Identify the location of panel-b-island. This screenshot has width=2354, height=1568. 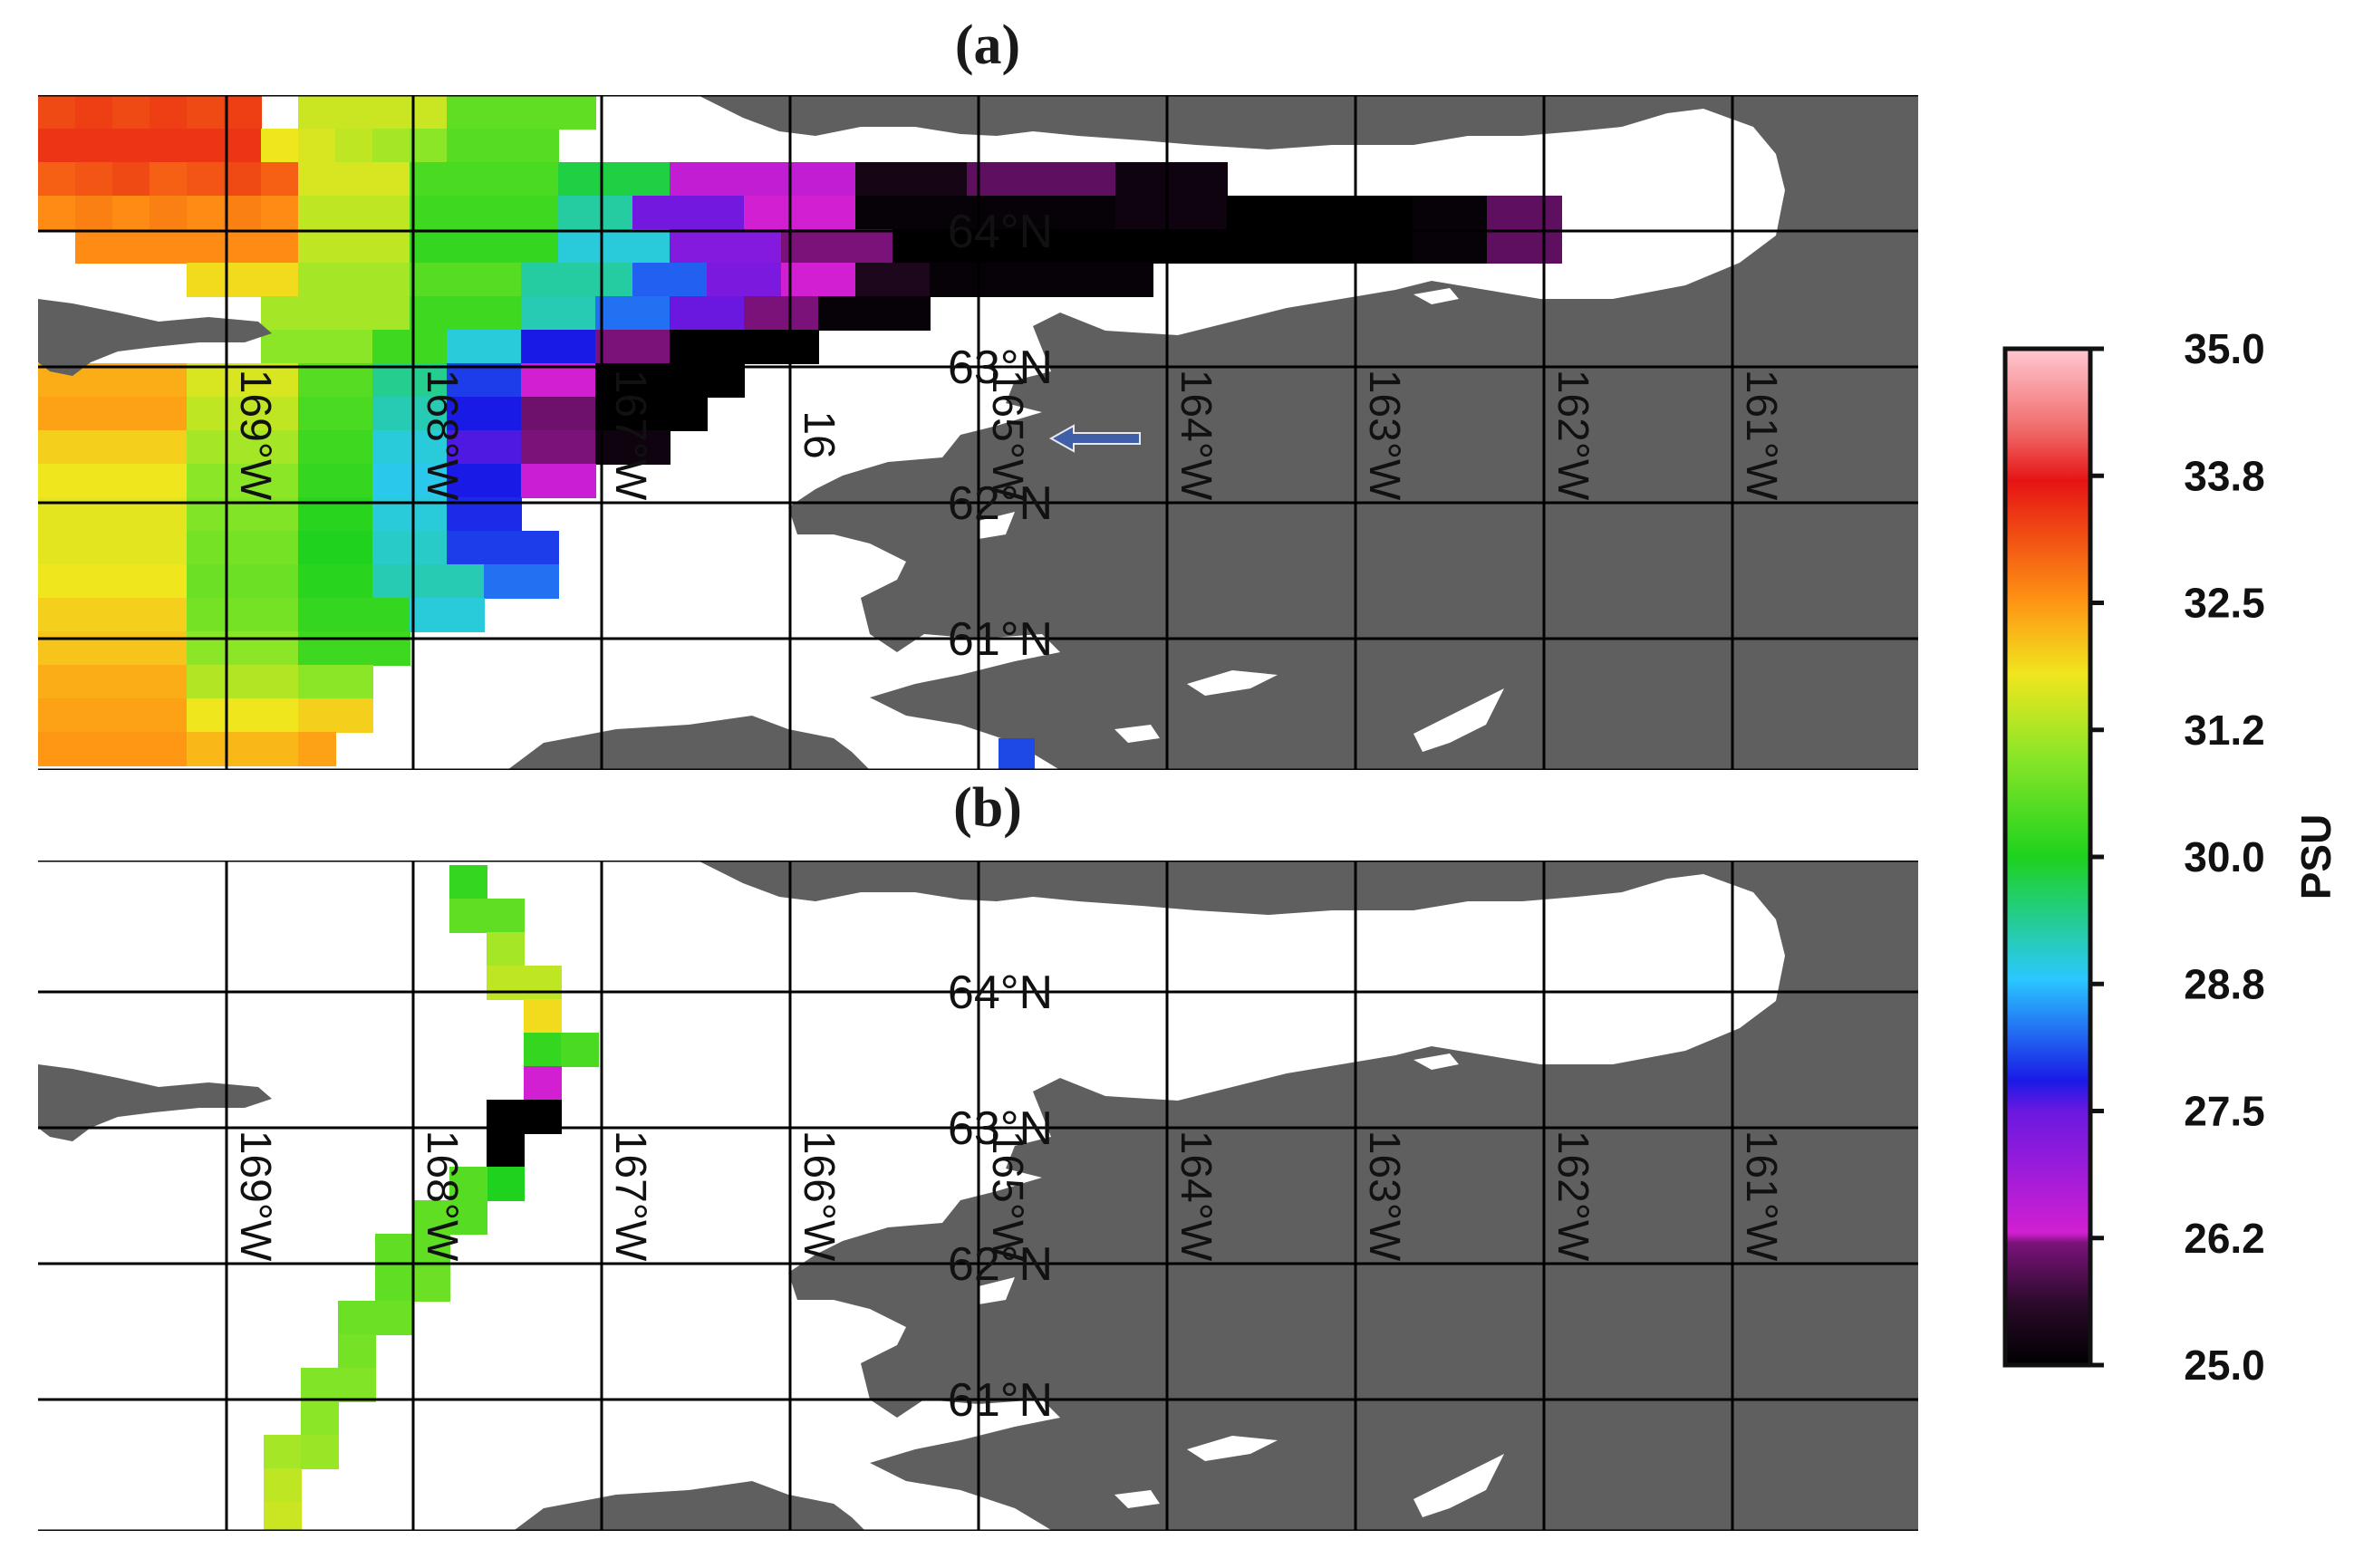
(155, 1102).